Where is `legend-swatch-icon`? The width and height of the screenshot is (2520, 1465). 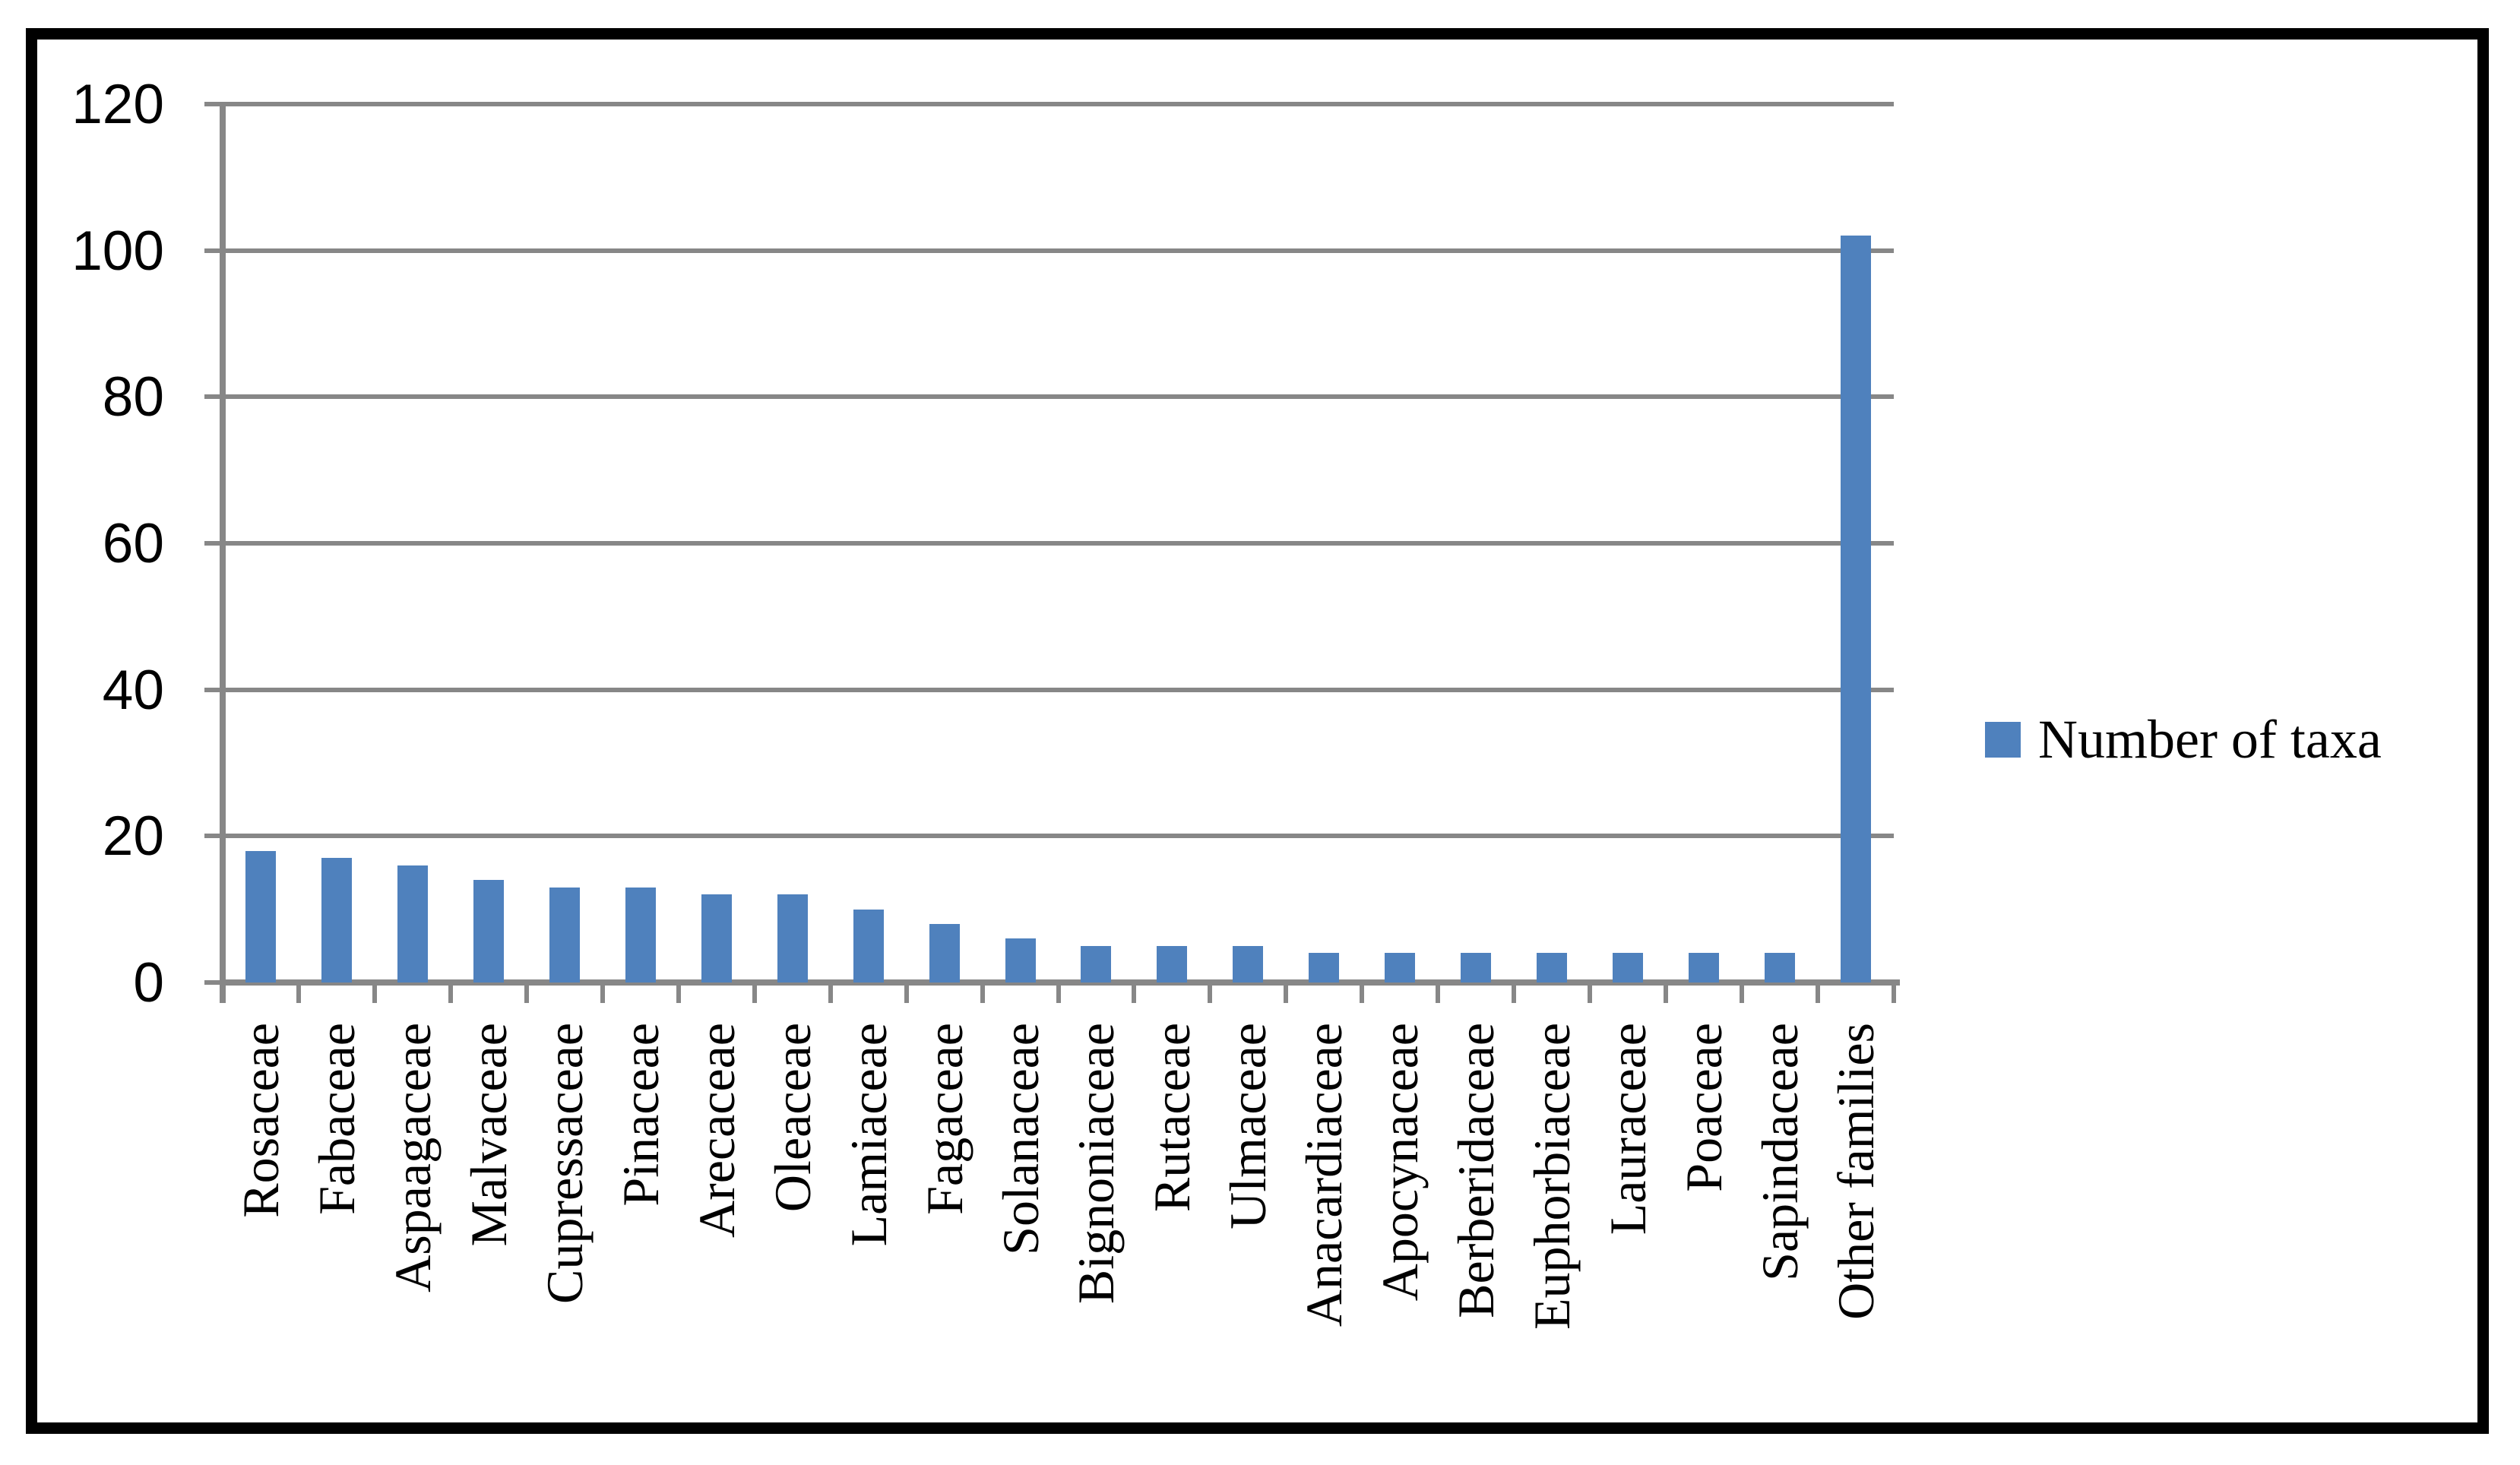 legend-swatch-icon is located at coordinates (2003, 739).